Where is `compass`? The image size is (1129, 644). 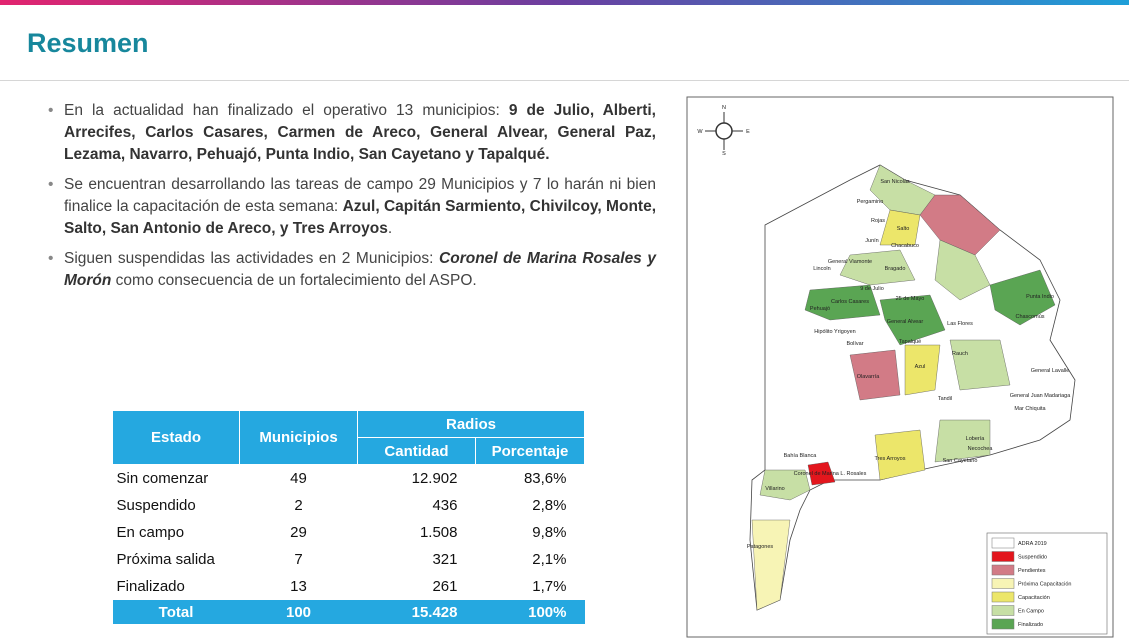
compass is located at coordinates (724, 131).